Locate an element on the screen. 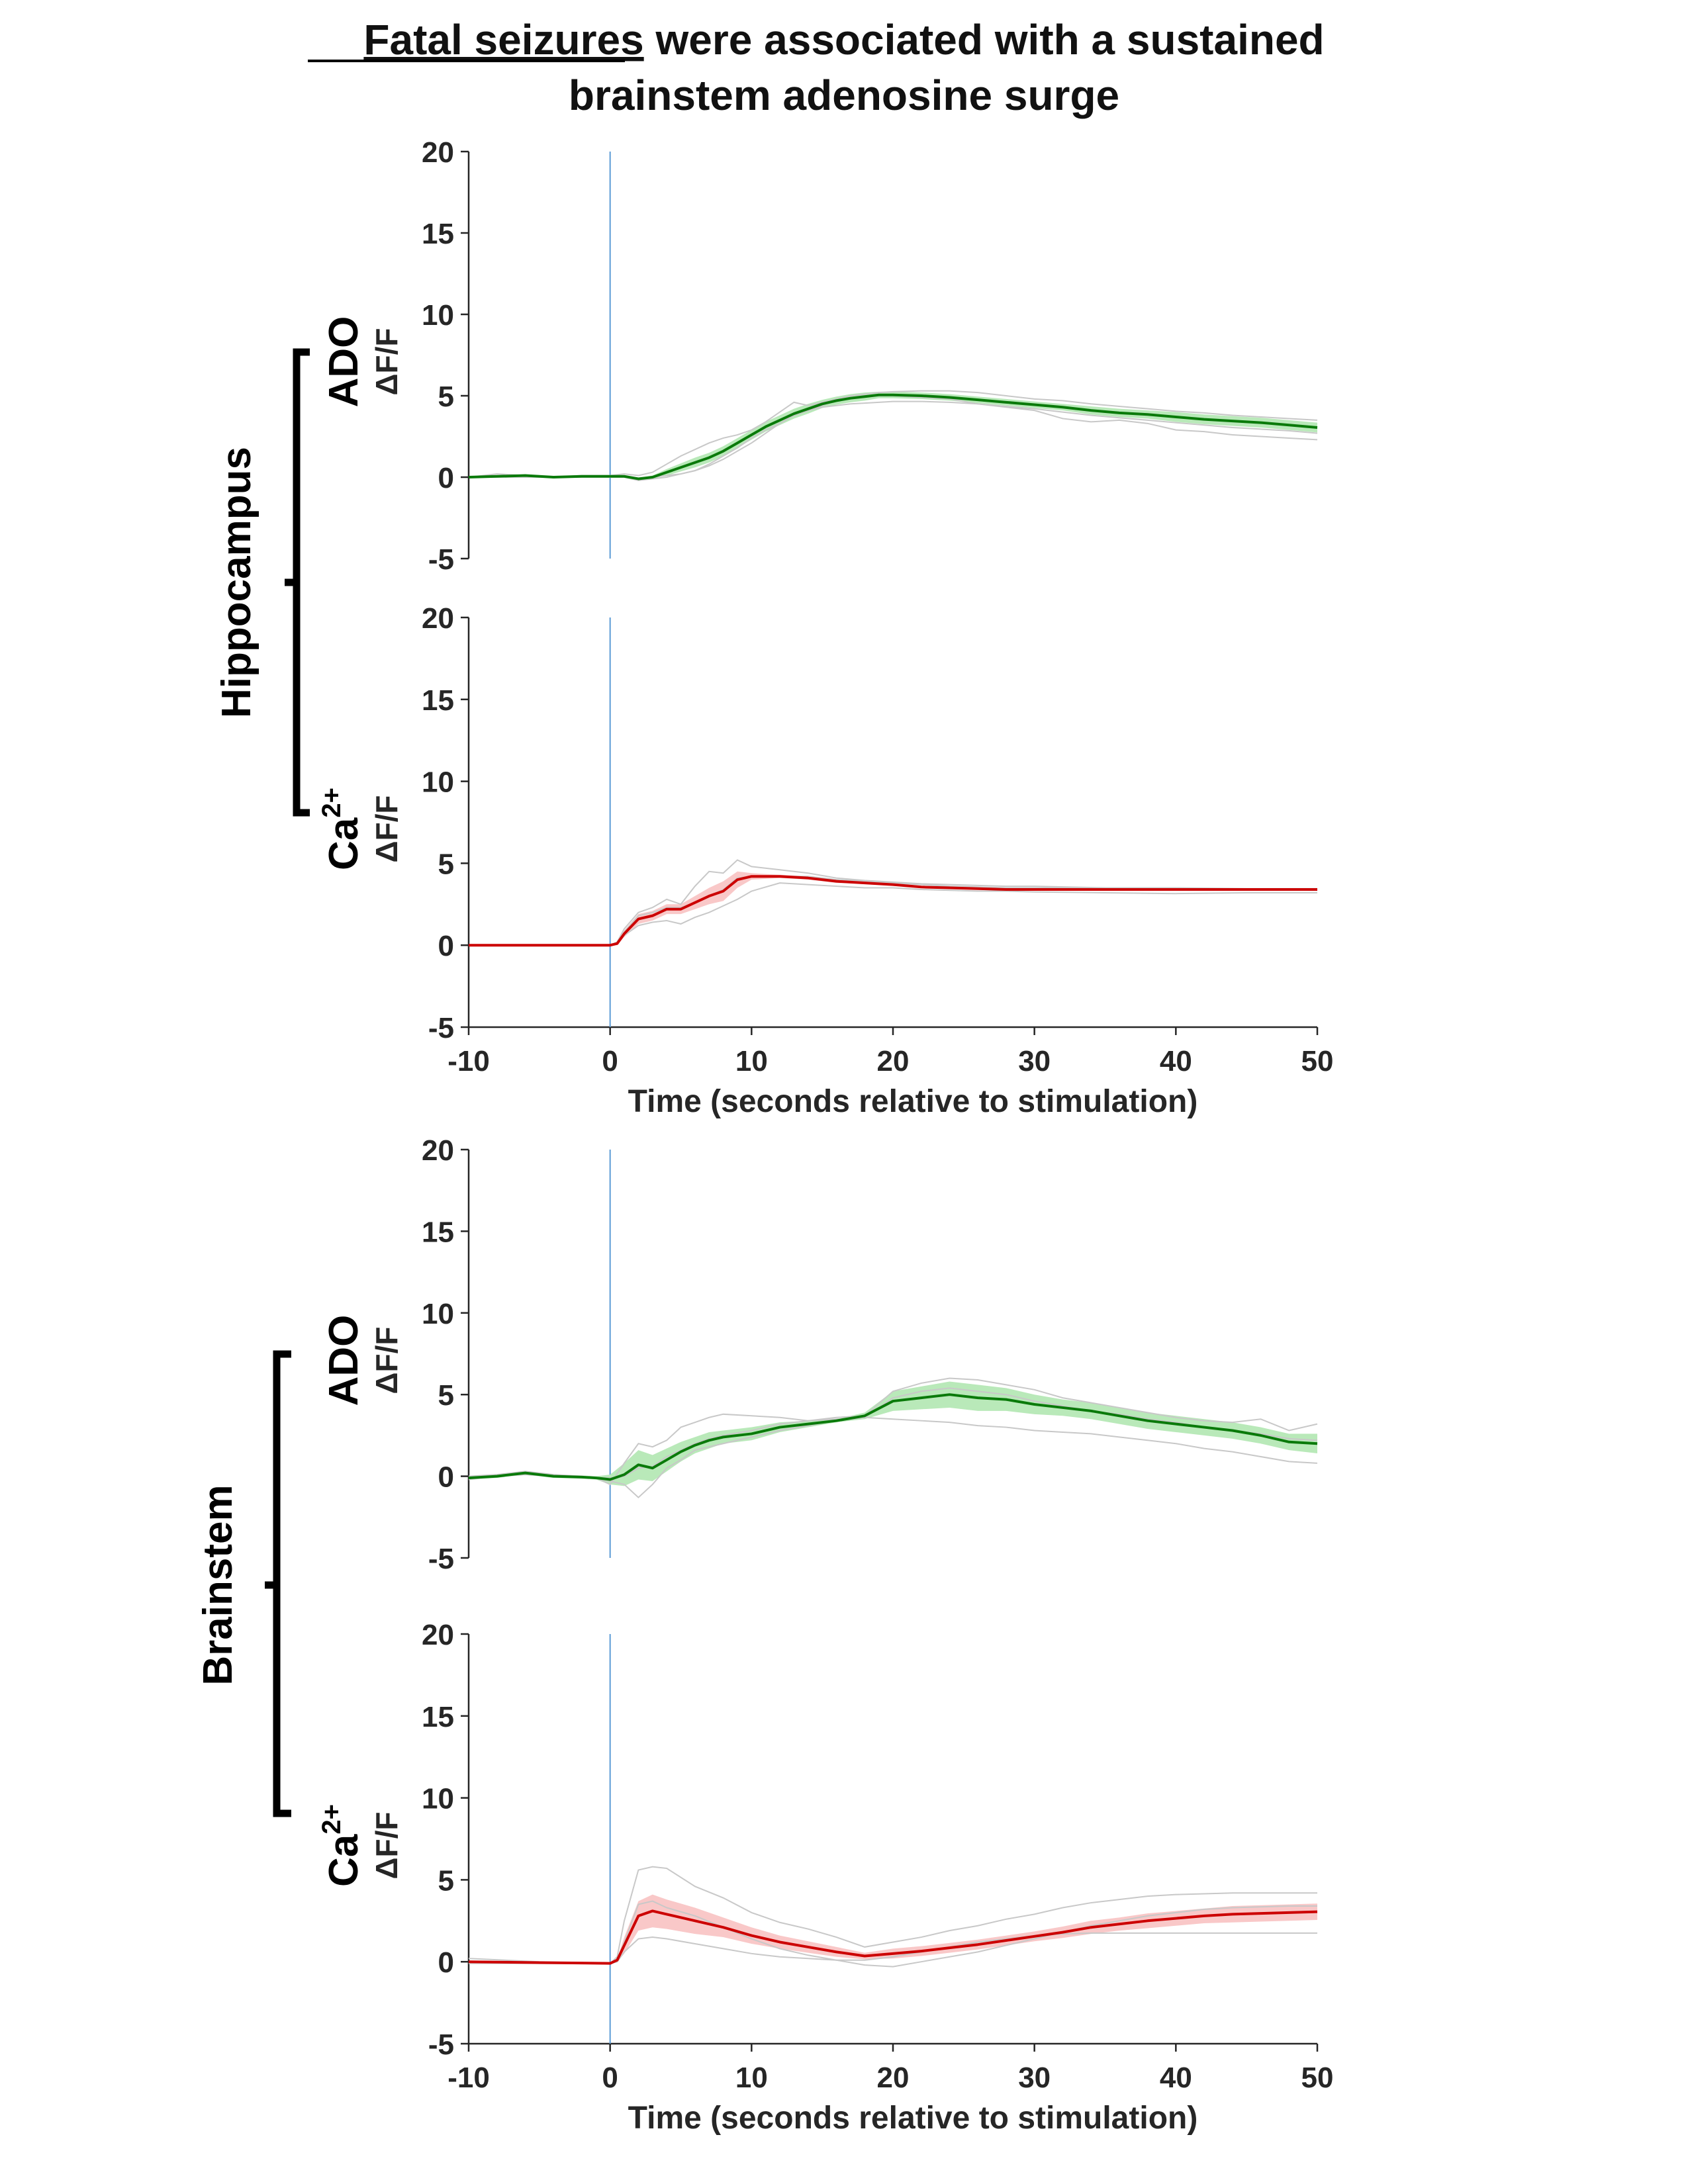 The image size is (1688, 2184). group-brainstem: Brainstem is located at coordinates (243, 1584).